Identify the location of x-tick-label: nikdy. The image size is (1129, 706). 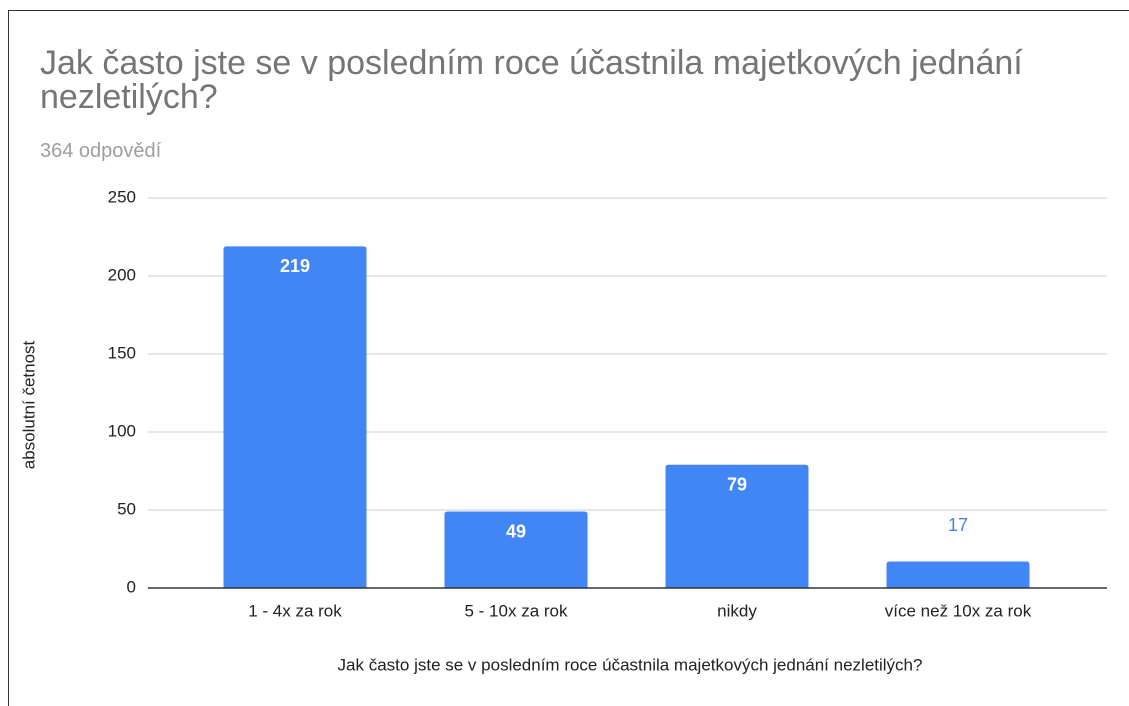
(737, 610).